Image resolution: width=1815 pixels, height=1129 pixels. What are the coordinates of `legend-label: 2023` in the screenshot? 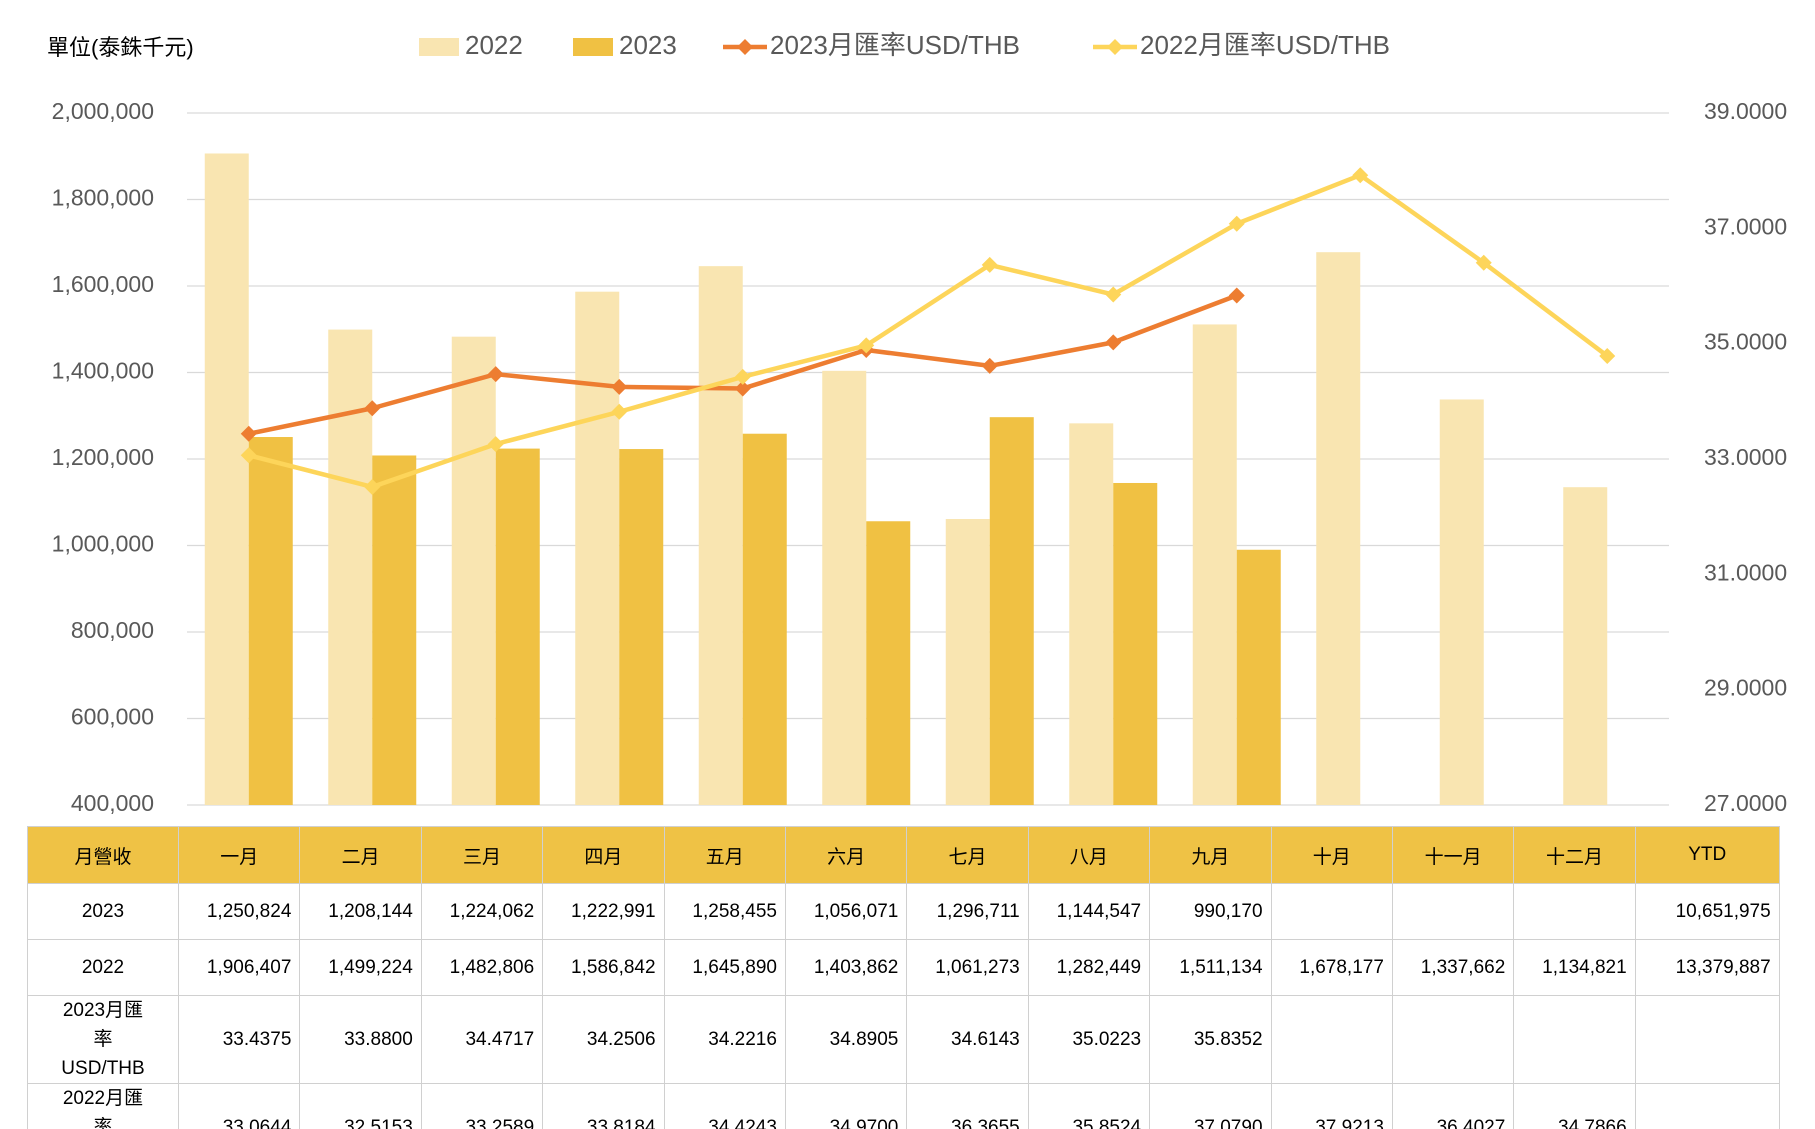 It's located at (648, 45).